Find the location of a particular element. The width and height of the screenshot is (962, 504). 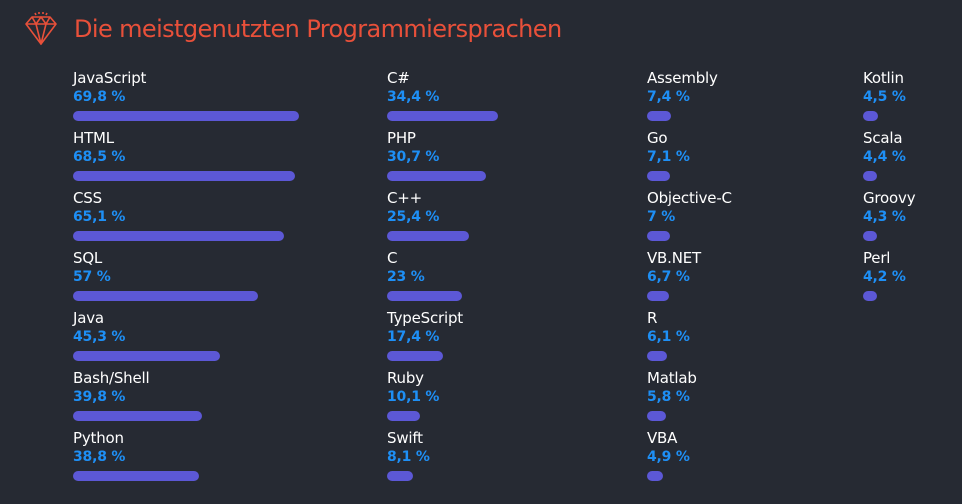

category-label: PHP is located at coordinates (401, 138).